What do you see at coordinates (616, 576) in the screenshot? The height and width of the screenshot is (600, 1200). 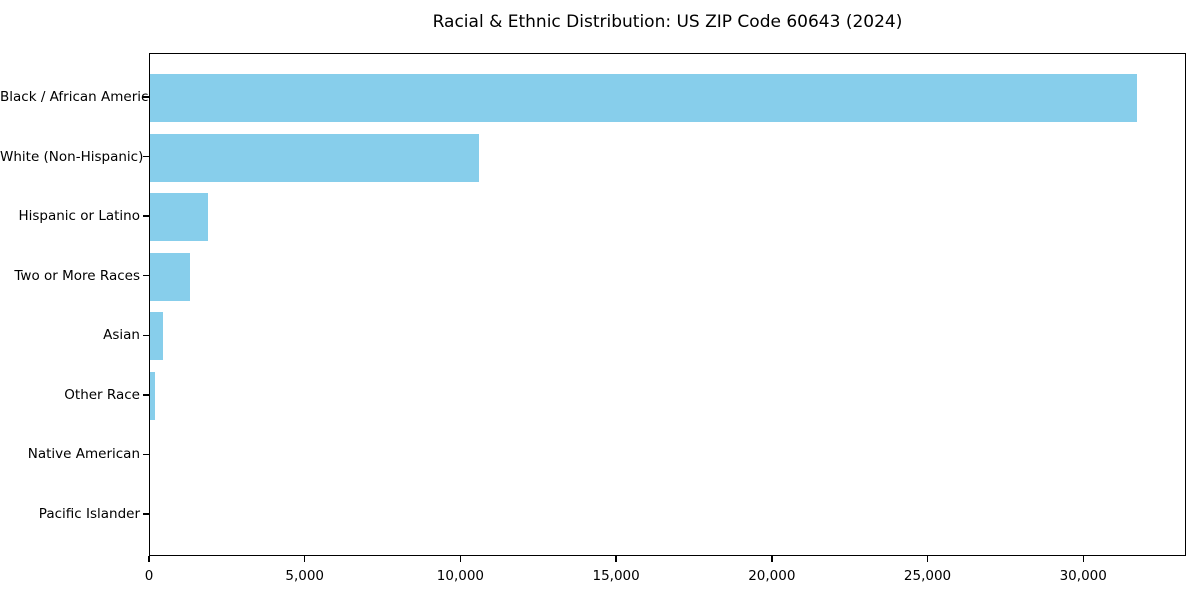 I see `x-tick-label: 15,000` at bounding box center [616, 576].